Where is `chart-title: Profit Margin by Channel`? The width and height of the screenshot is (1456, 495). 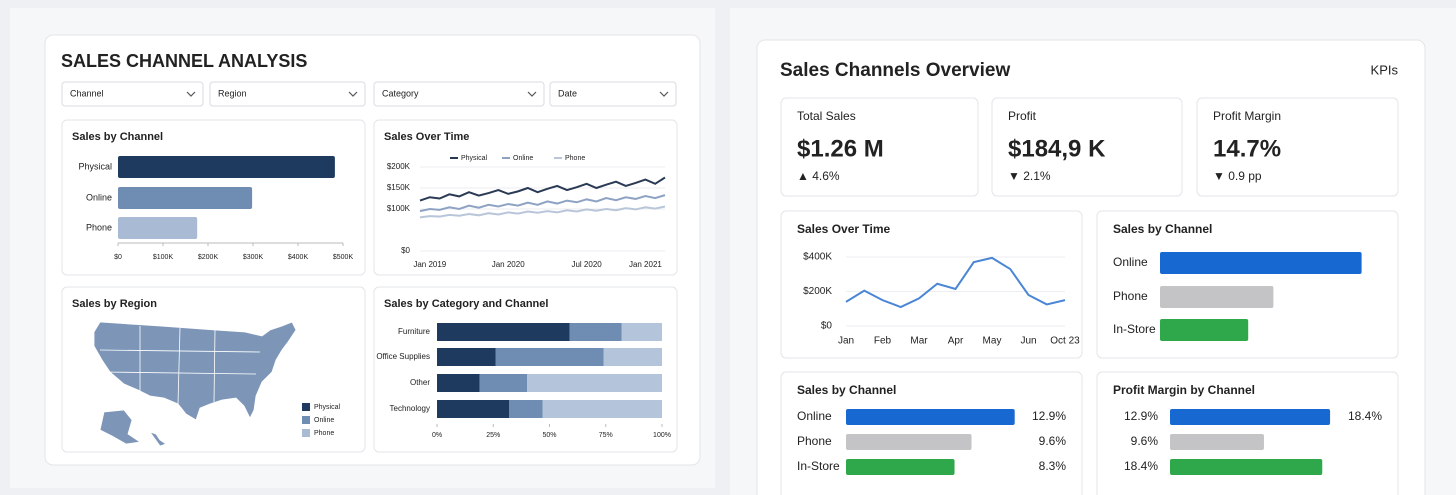
chart-title: Profit Margin by Channel is located at coordinates (1184, 390).